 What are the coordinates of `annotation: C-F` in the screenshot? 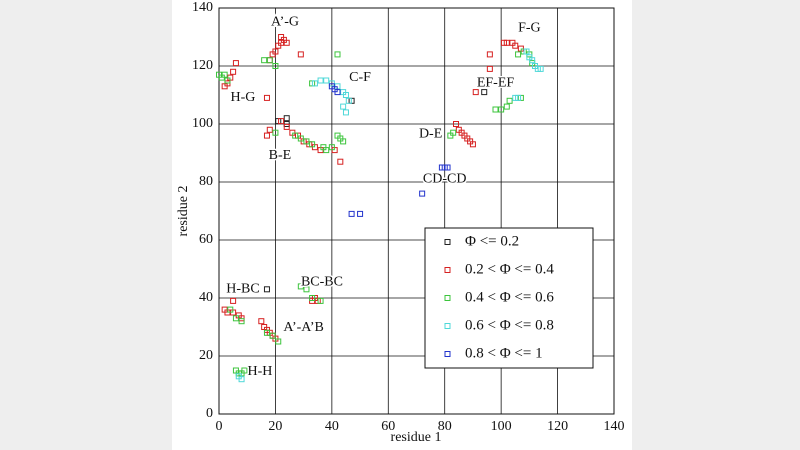 It's located at (360, 77).